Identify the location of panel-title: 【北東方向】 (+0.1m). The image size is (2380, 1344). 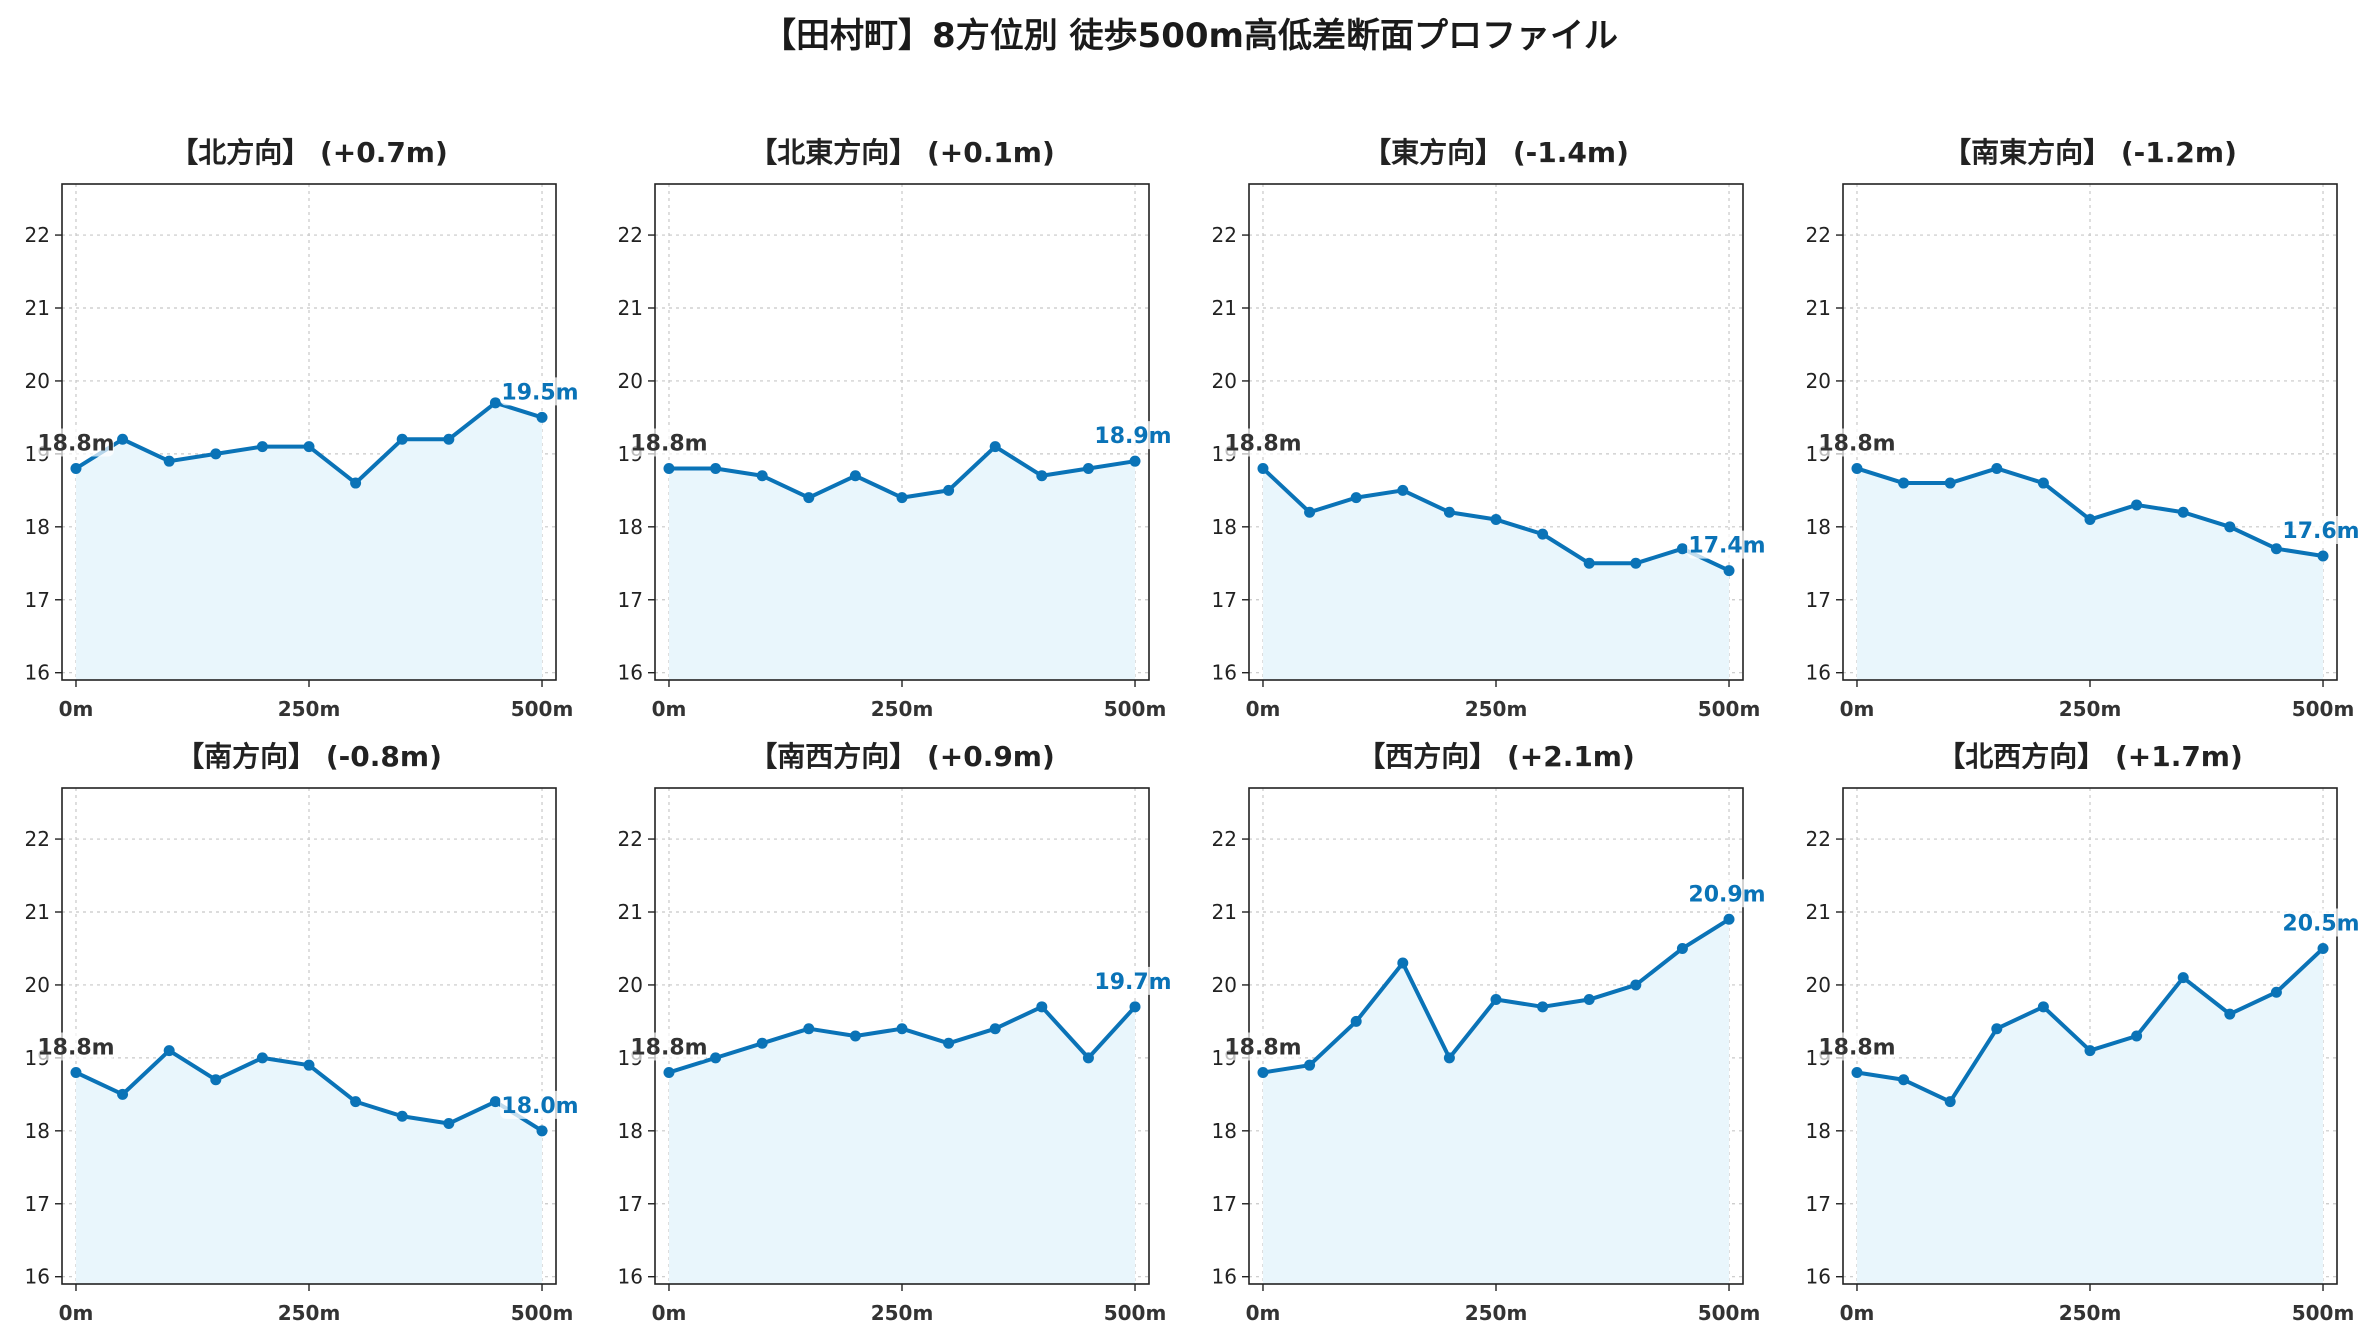
(902, 152).